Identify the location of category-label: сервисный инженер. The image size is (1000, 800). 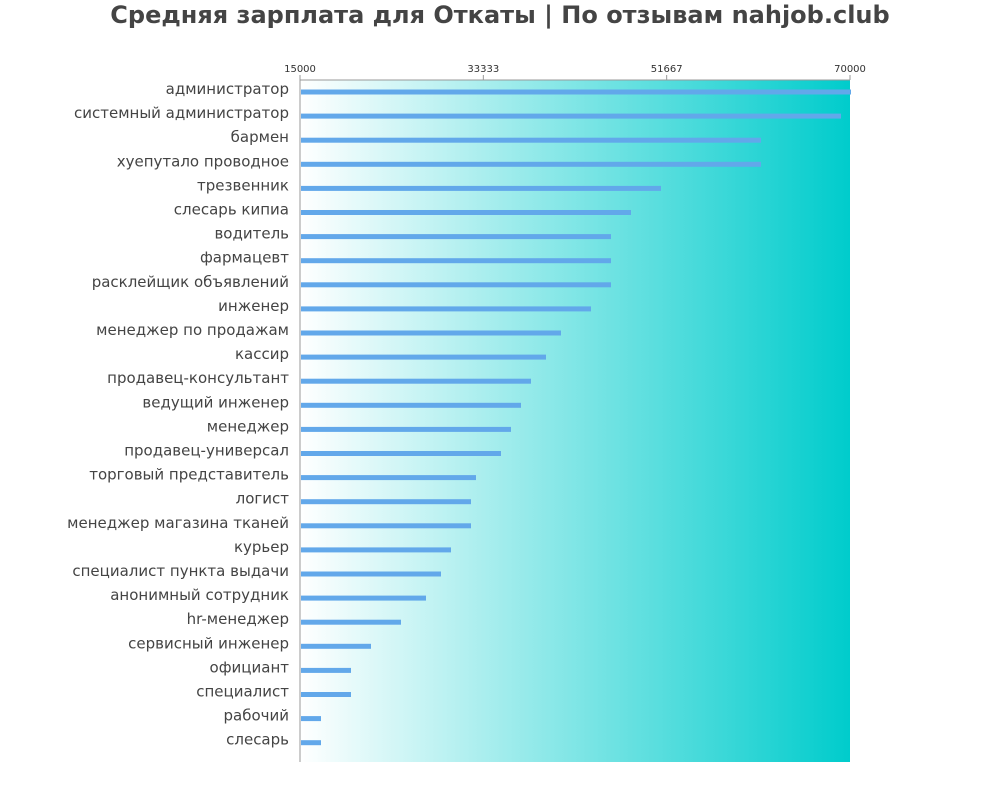
(208, 643).